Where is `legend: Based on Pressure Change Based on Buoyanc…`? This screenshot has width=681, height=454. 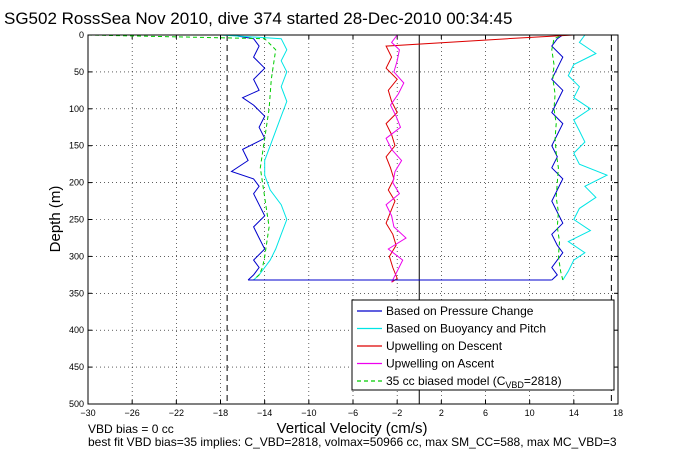
legend: Based on Pressure Change Based on Buoyanc… is located at coordinates (483, 345).